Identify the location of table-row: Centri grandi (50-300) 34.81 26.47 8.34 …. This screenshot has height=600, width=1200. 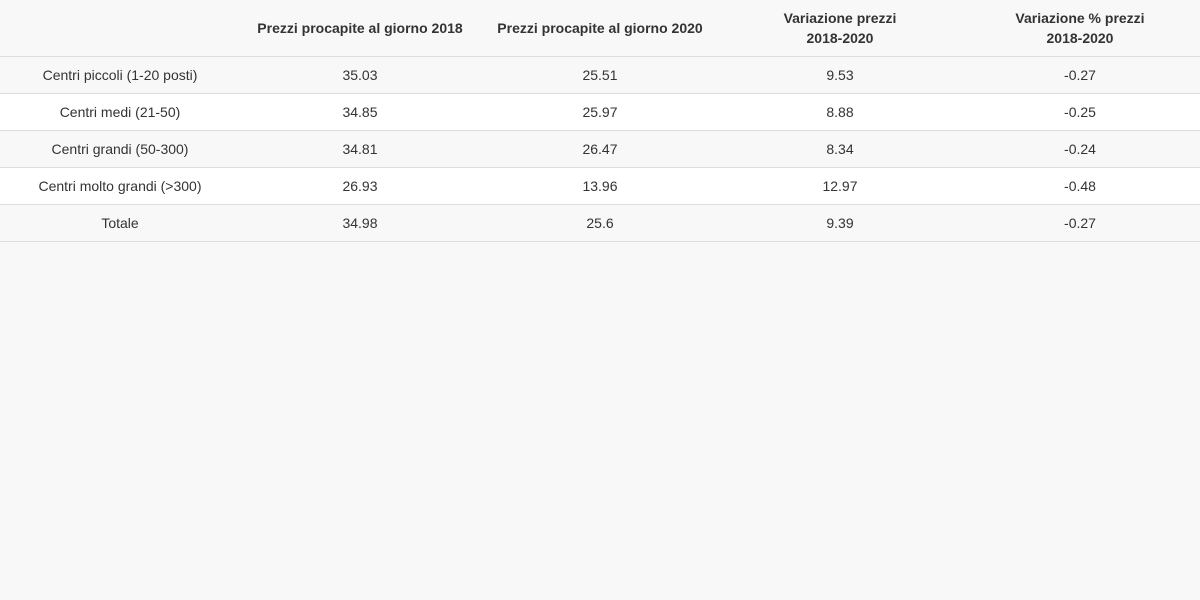
(600, 149).